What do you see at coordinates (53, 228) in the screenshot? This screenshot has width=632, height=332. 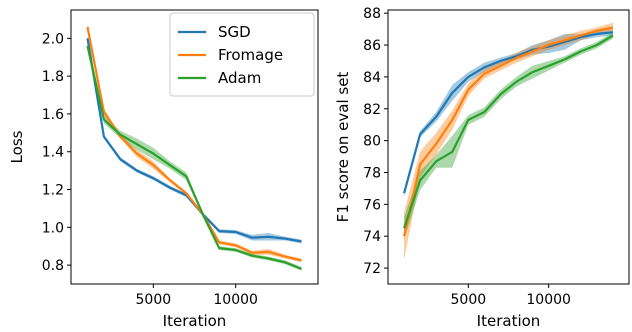 I see `loss-y-tick-label: 1.0` at bounding box center [53, 228].